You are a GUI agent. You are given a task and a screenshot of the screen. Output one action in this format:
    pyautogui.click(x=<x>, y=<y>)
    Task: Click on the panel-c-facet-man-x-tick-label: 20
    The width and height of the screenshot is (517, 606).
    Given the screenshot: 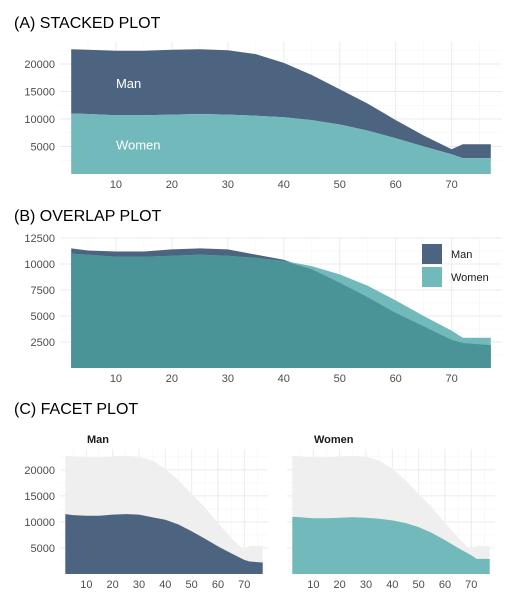 What is the action you would take?
    pyautogui.click(x=113, y=585)
    